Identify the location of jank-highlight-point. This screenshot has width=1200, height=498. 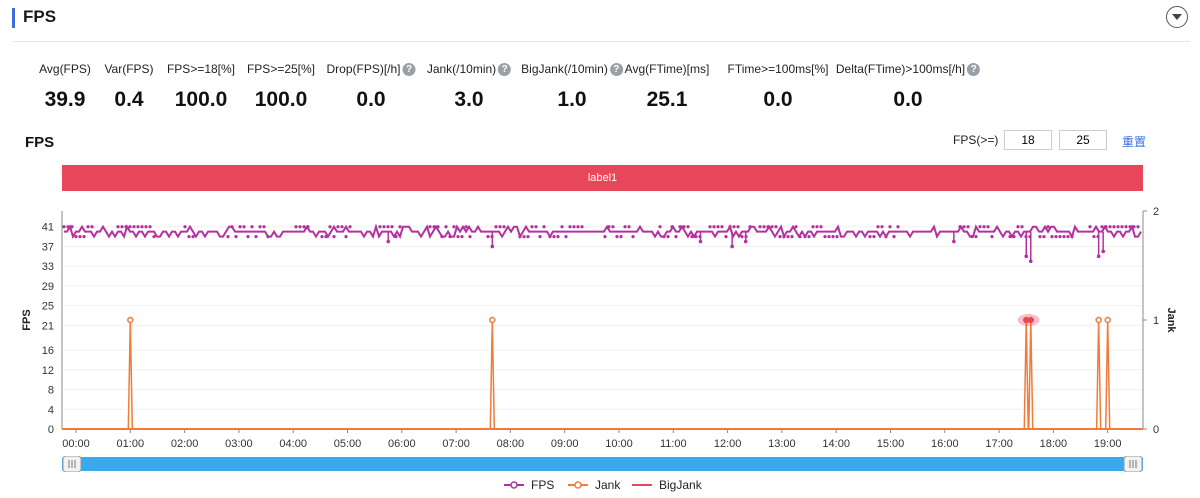
(1030, 320).